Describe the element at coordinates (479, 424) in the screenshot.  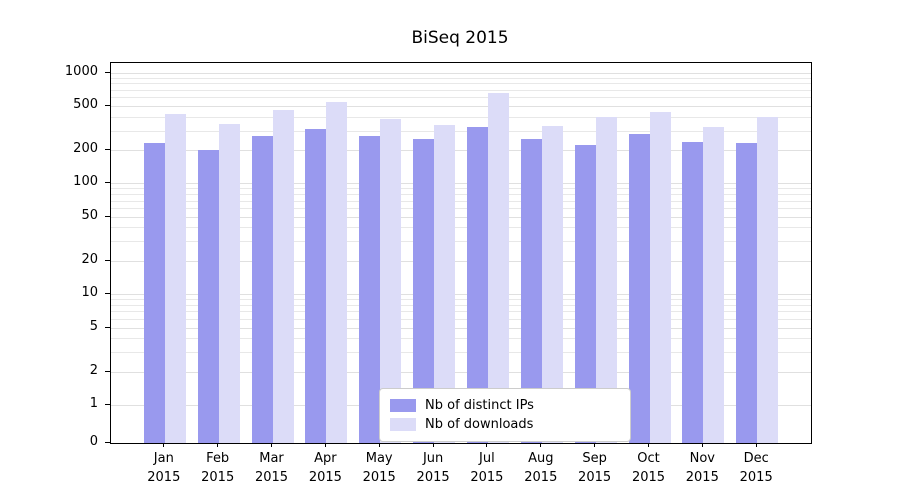
I see `legend-label-downloads: Nb of downloads` at that location.